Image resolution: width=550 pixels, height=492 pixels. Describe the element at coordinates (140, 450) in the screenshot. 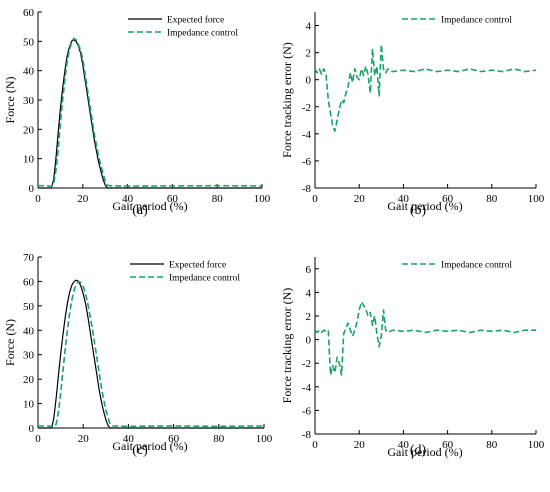

I see `panel-caption: (c)` at that location.